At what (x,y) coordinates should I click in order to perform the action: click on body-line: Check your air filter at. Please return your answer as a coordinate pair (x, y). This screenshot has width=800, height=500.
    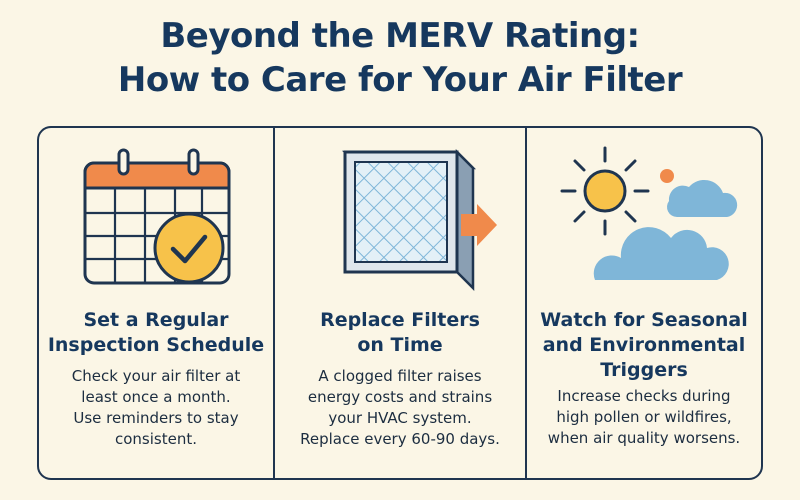
    Looking at the image, I should click on (156, 376).